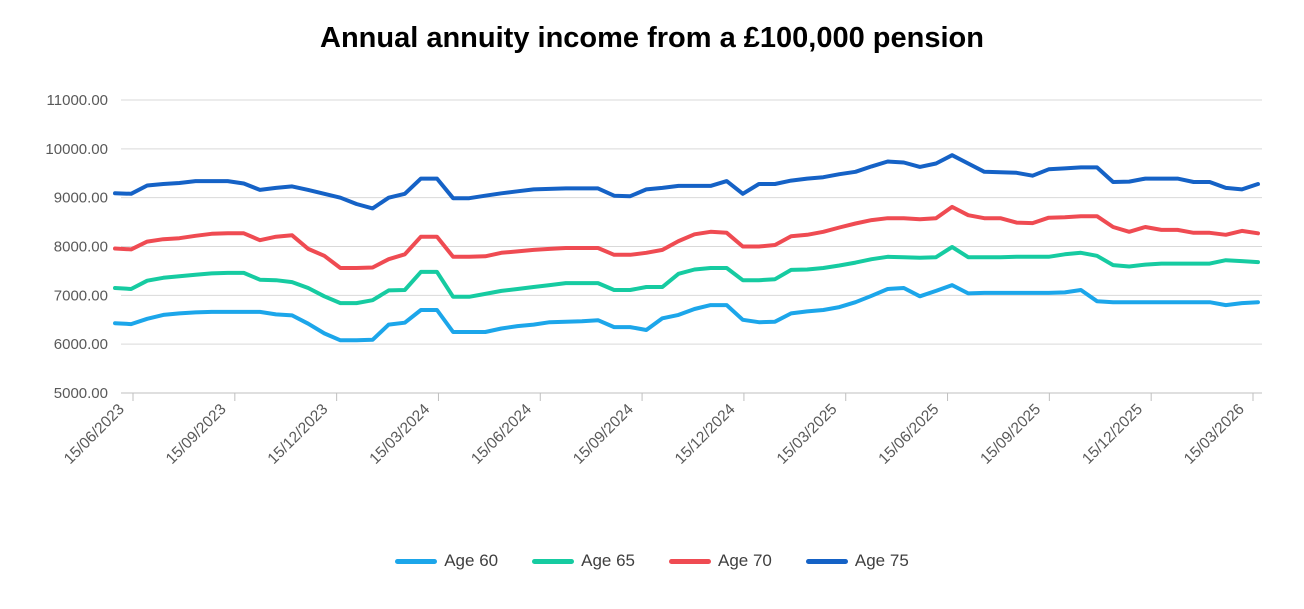  I want to click on y-tick-label: 10000.00, so click(76, 149).